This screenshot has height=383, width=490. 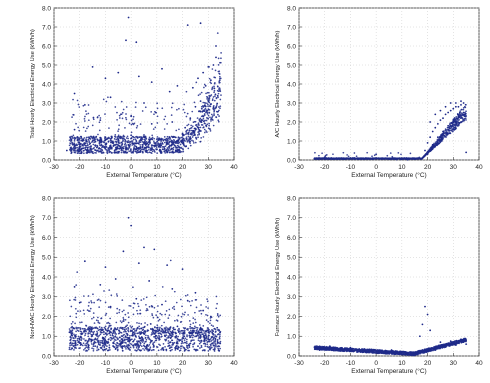 What do you see at coordinates (291, 297) in the screenshot?
I see `y-tick-label: 3.0` at bounding box center [291, 297].